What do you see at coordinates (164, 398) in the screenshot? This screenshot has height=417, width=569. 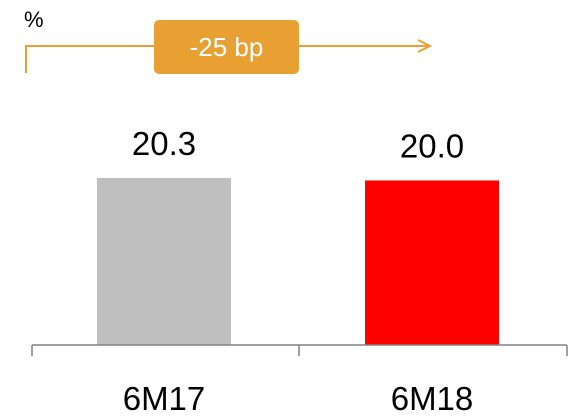 I see `x-tick-label-6m17: 6M17` at bounding box center [164, 398].